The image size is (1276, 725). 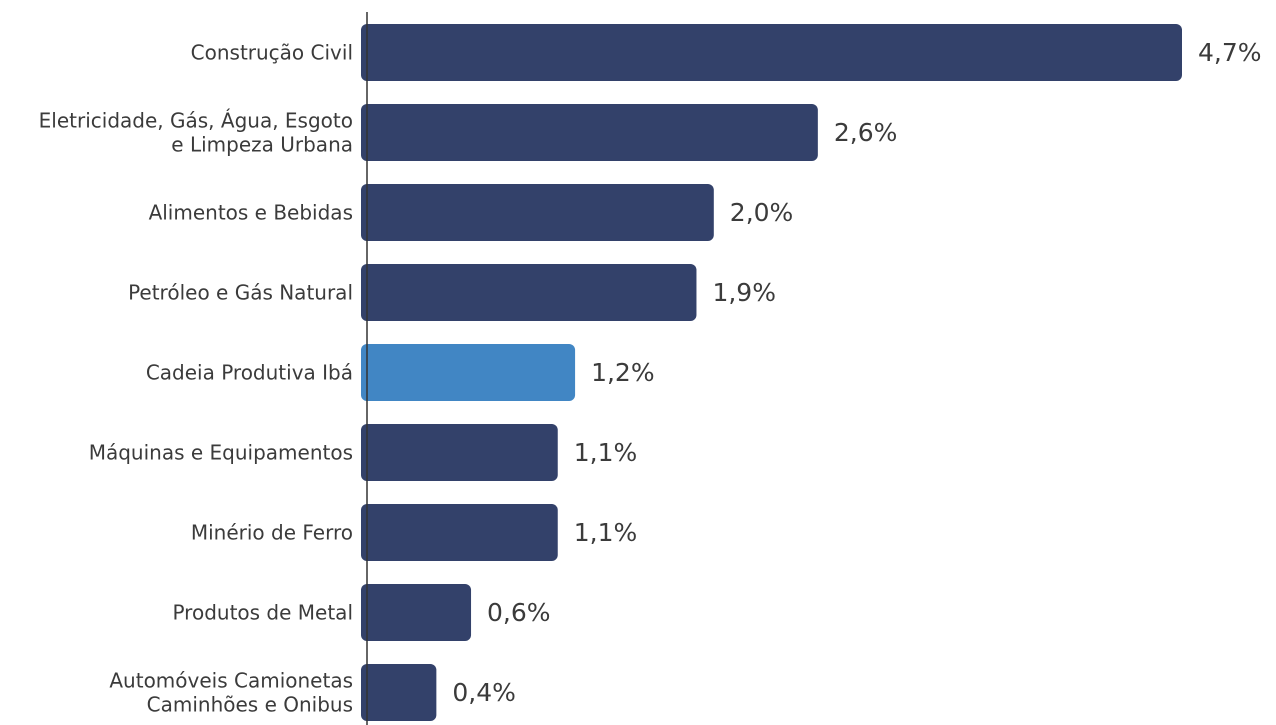 I want to click on category-label: Minério de Ferro, so click(x=272, y=533).